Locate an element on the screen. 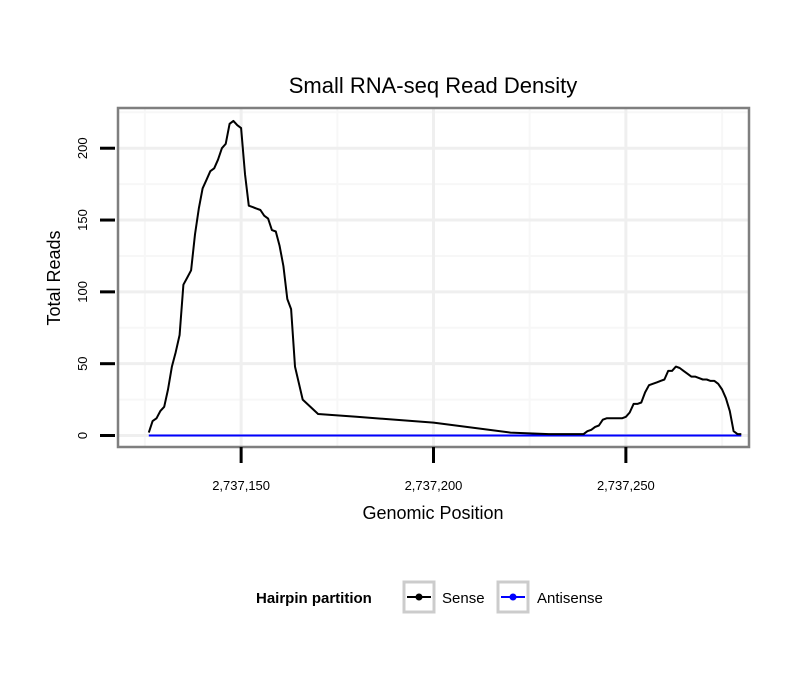 Image resolution: width=810 pixels, height=690 pixels. x-tick-label: 2,737,150 is located at coordinates (241, 485).